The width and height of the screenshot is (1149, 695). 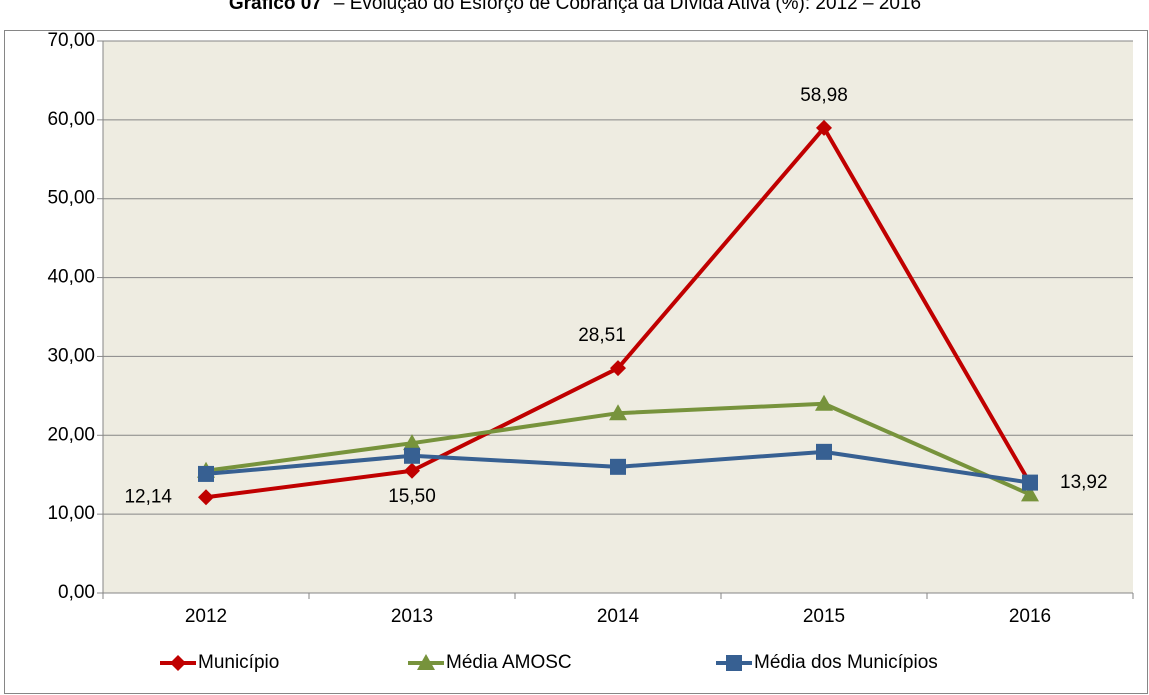 What do you see at coordinates (71, 355) in the screenshot?
I see `y-tick-label: 30,00` at bounding box center [71, 355].